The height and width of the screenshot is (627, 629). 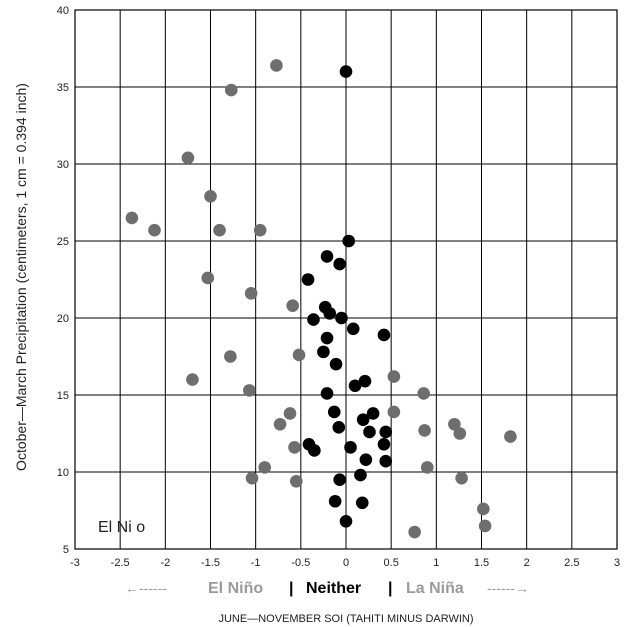 I want to click on x-tick-label: 2.5, so click(x=571, y=563).